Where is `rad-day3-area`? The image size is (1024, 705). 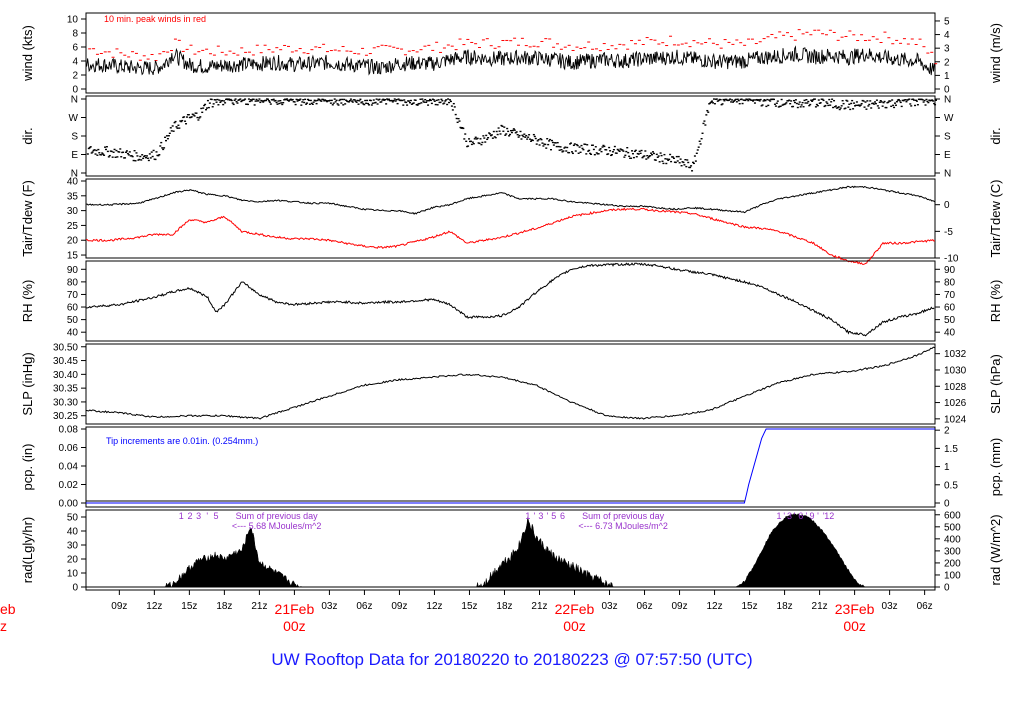
rad-day3-area is located at coordinates (813, 550).